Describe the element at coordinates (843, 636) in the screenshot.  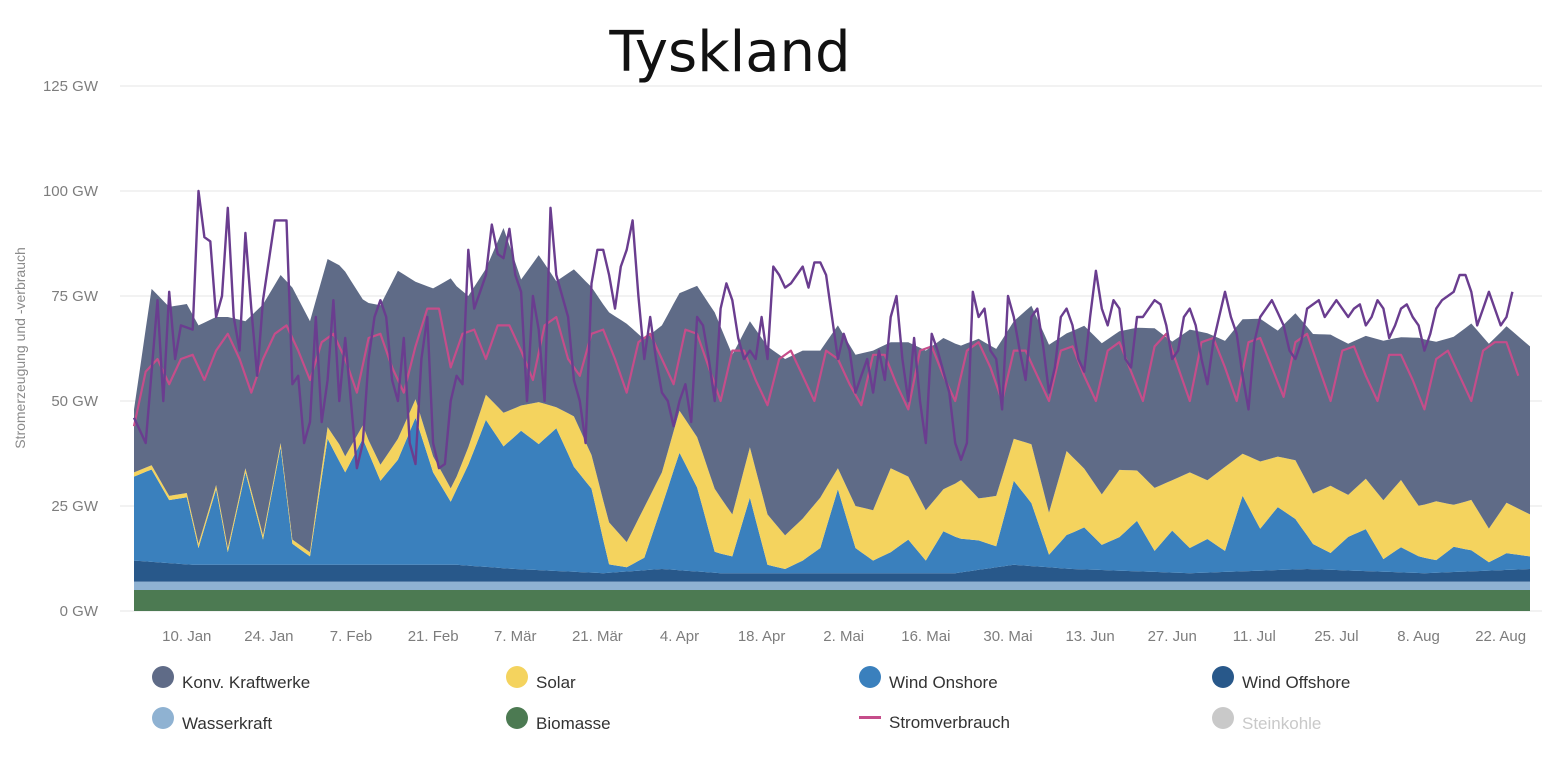
I see `x-tick-label: 2. Mai` at that location.